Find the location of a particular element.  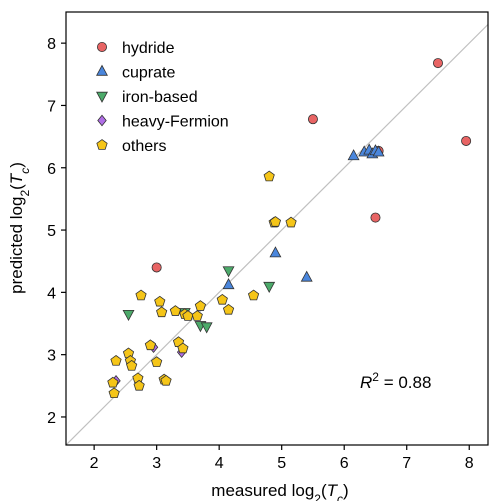

x-tick-label: 6 is located at coordinates (344, 463).